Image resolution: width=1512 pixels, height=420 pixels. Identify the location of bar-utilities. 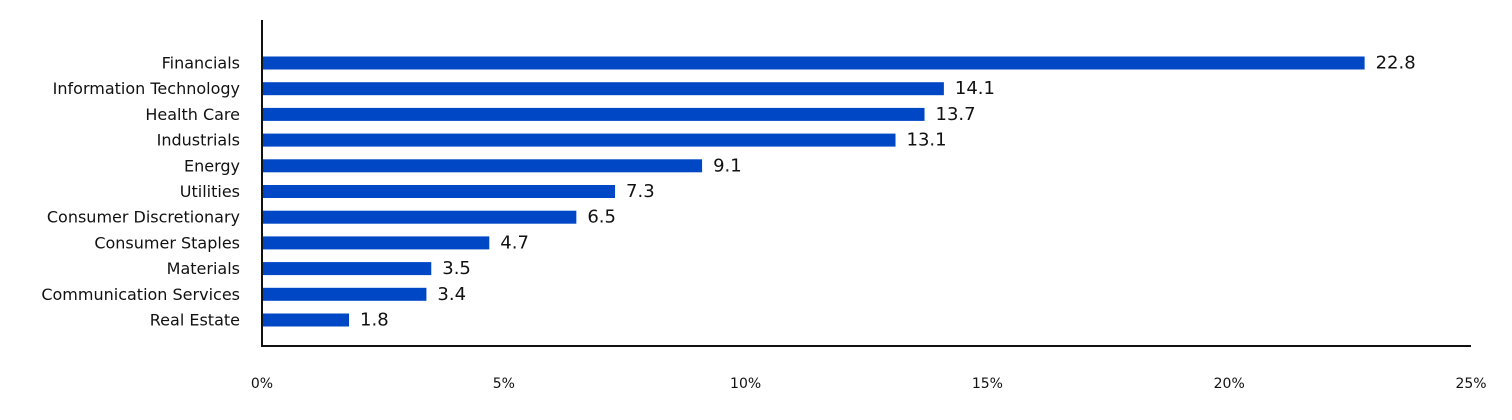
(439, 191).